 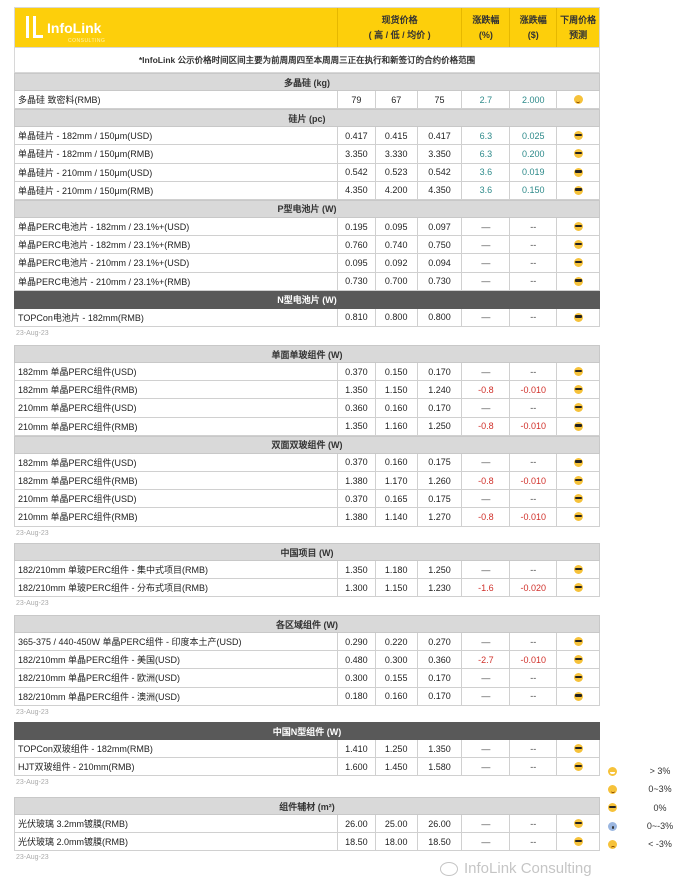 I want to click on product-name: 单晶PERC电池片 - 210mm / 23.1%+(USD), so click(x=176, y=263).